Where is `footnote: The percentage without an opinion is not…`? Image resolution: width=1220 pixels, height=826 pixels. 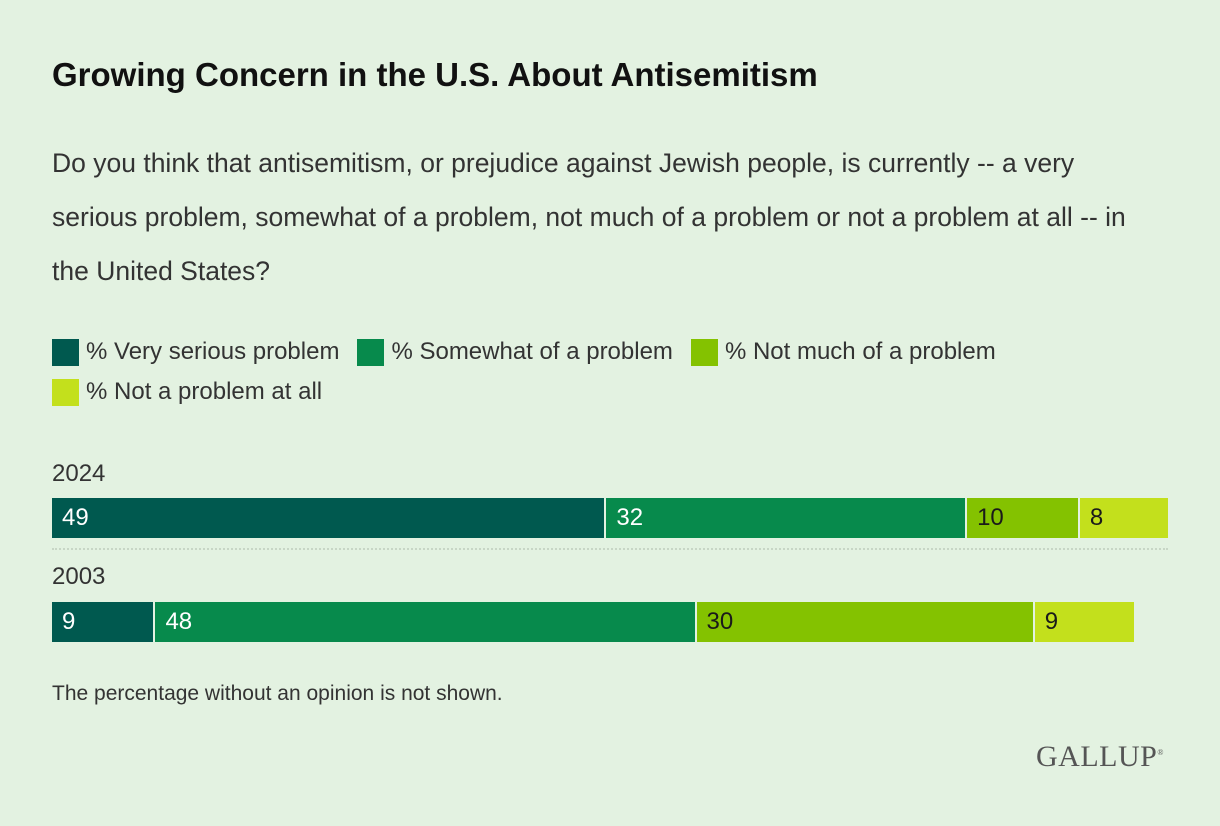 footnote: The percentage without an opinion is not… is located at coordinates (277, 693).